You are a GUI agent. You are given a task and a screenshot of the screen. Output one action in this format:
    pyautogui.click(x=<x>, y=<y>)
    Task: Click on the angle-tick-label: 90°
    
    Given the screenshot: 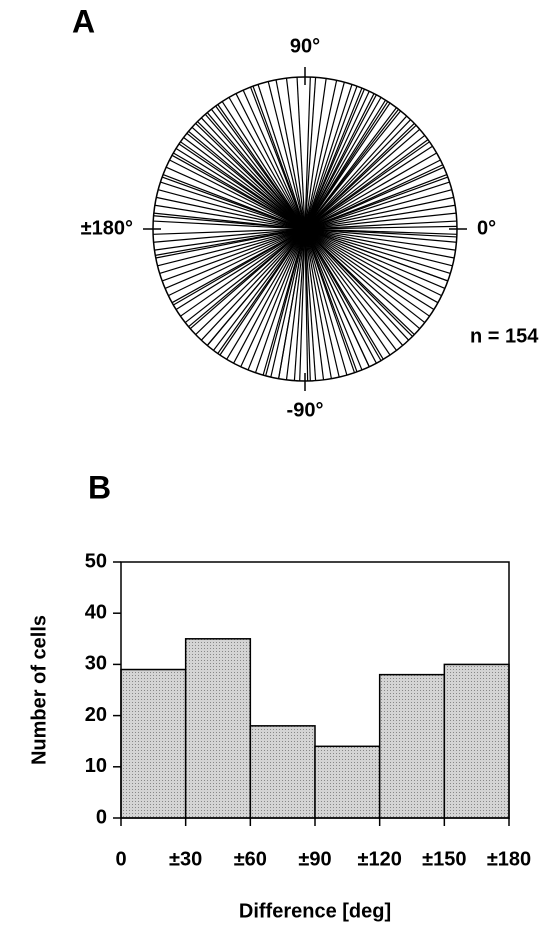 What is the action you would take?
    pyautogui.click(x=305, y=46)
    